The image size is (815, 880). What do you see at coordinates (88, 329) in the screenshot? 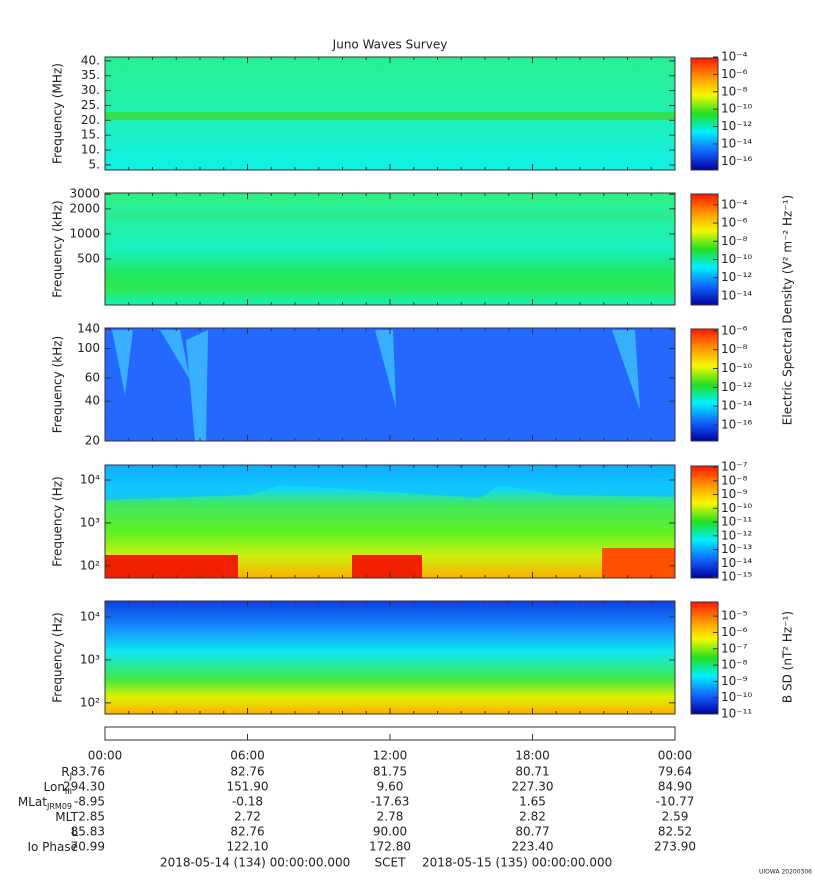
I see `y-tick-label: 140` at bounding box center [88, 329].